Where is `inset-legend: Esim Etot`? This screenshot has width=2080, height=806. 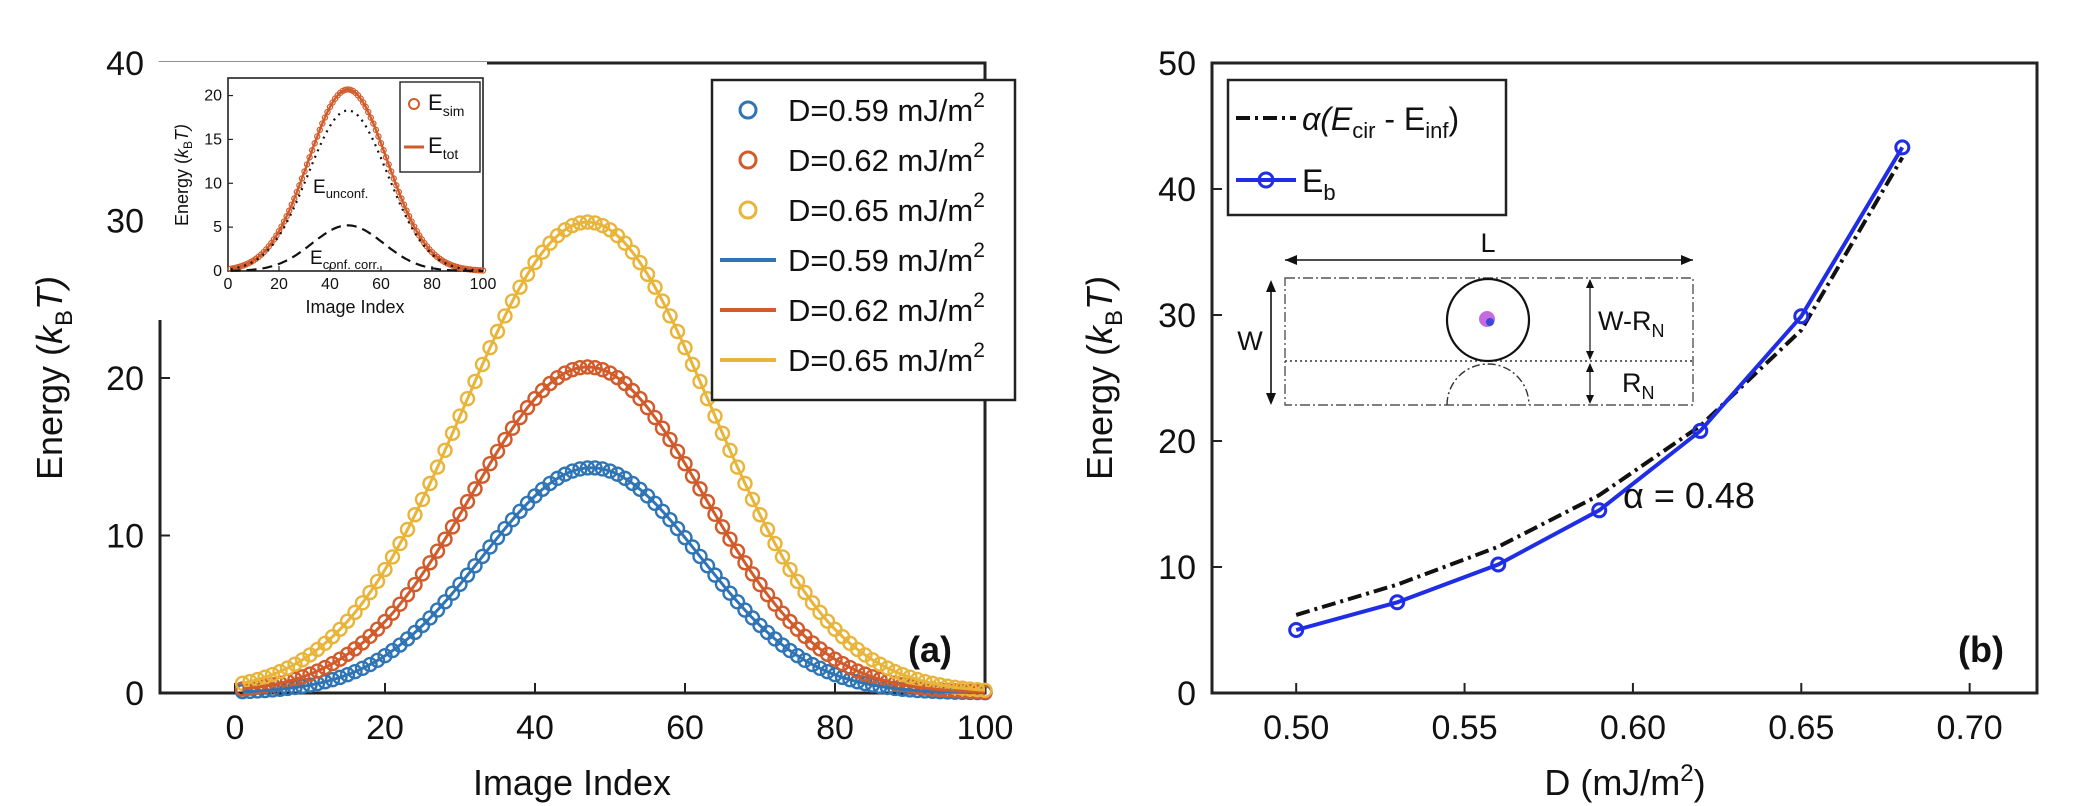 inset-legend: Esim Etot is located at coordinates (440, 127).